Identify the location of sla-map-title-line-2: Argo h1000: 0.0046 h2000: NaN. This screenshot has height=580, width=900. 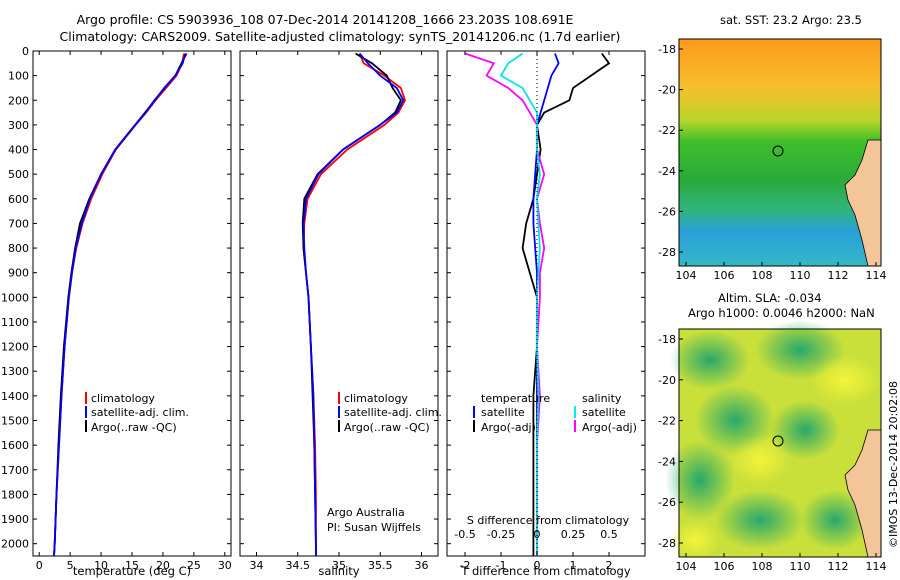
(781, 313).